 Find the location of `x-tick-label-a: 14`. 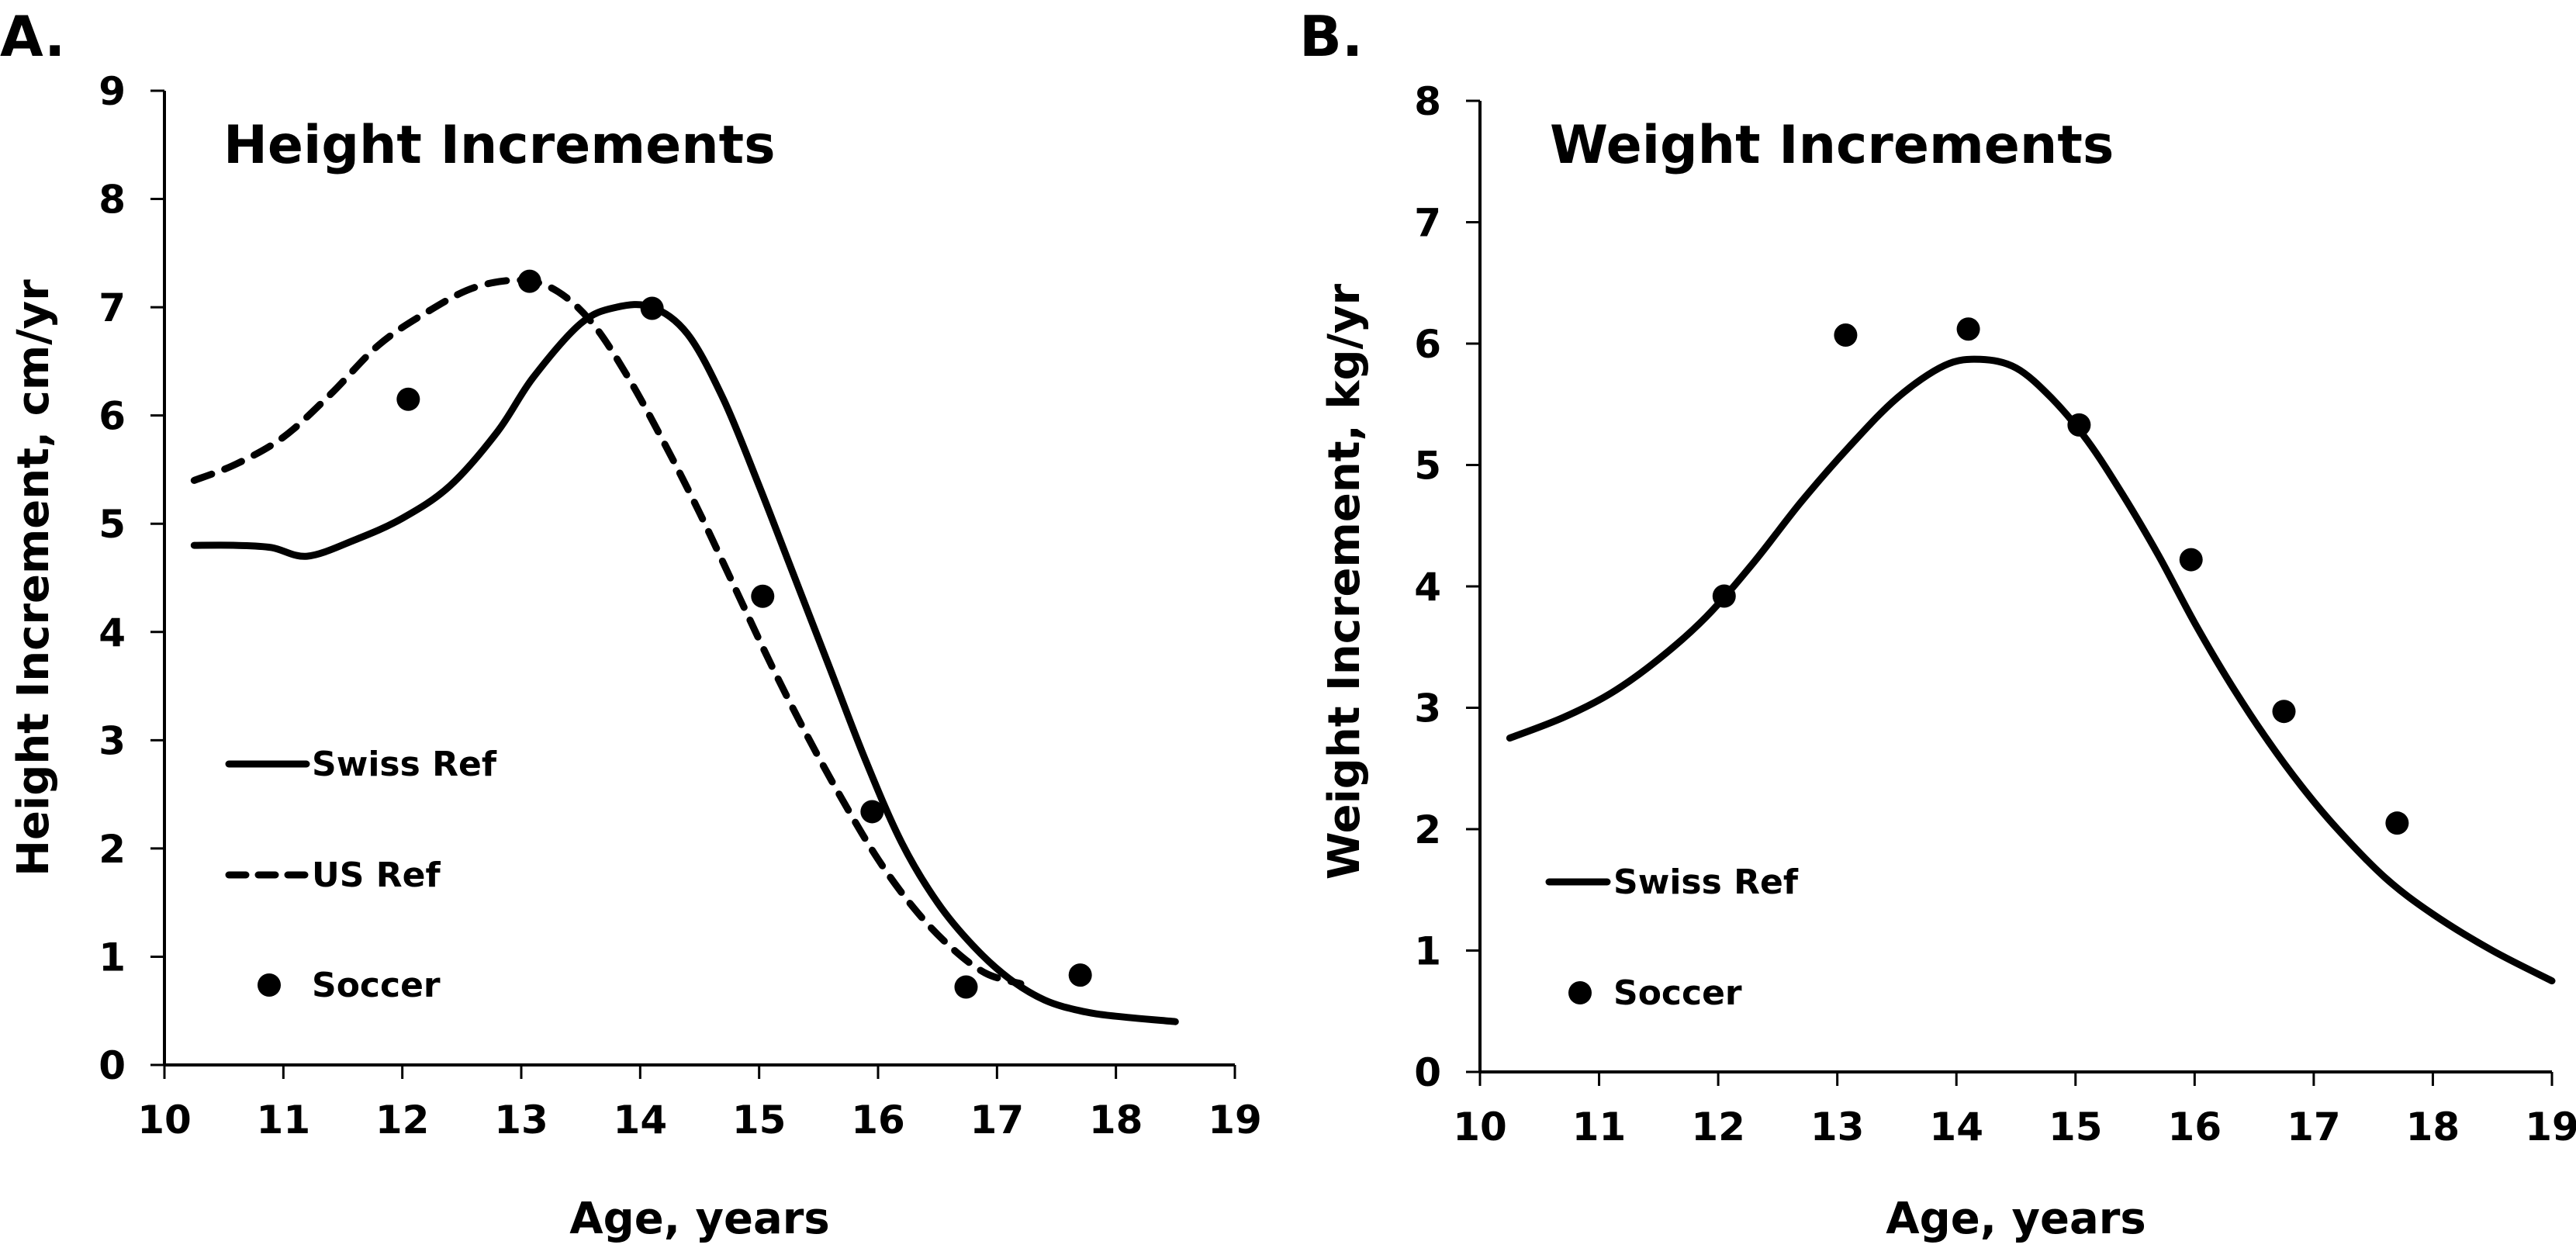

x-tick-label-a: 14 is located at coordinates (641, 1120).